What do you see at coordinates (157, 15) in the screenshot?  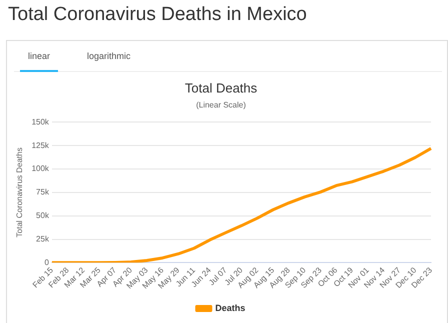 I see `chart-title: Total Coronavirus Deaths in Mexico` at bounding box center [157, 15].